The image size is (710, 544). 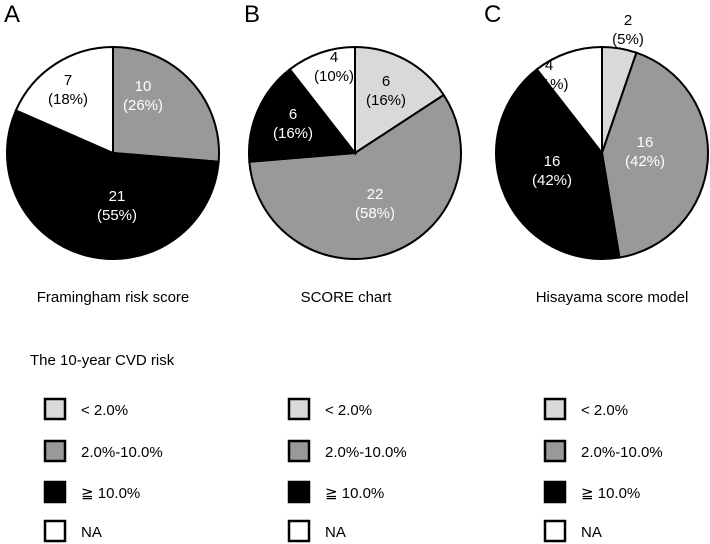 I want to click on legend-1: < 2.0% 2.0%-10.0% ≧ 10.0% NA, so click(x=103, y=470).